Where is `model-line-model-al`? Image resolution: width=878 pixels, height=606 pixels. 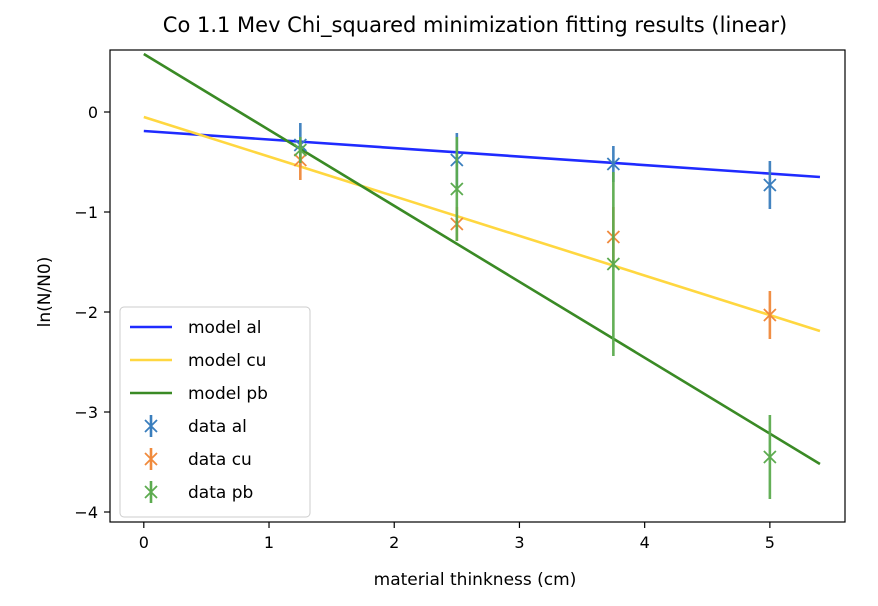 model-line-model-al is located at coordinates (482, 154).